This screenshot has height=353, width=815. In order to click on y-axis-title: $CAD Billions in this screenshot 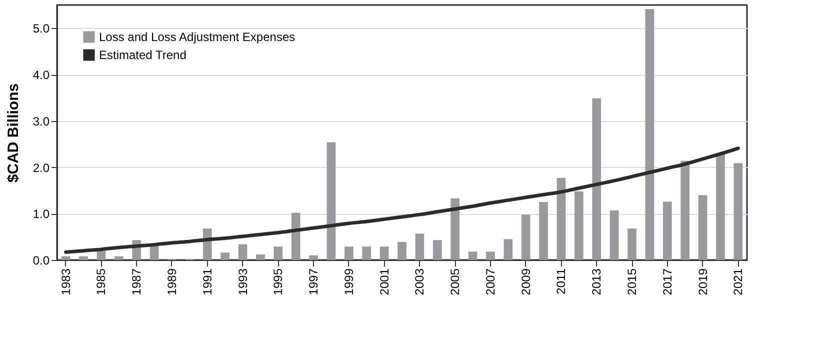, I will do `click(13, 133)`.